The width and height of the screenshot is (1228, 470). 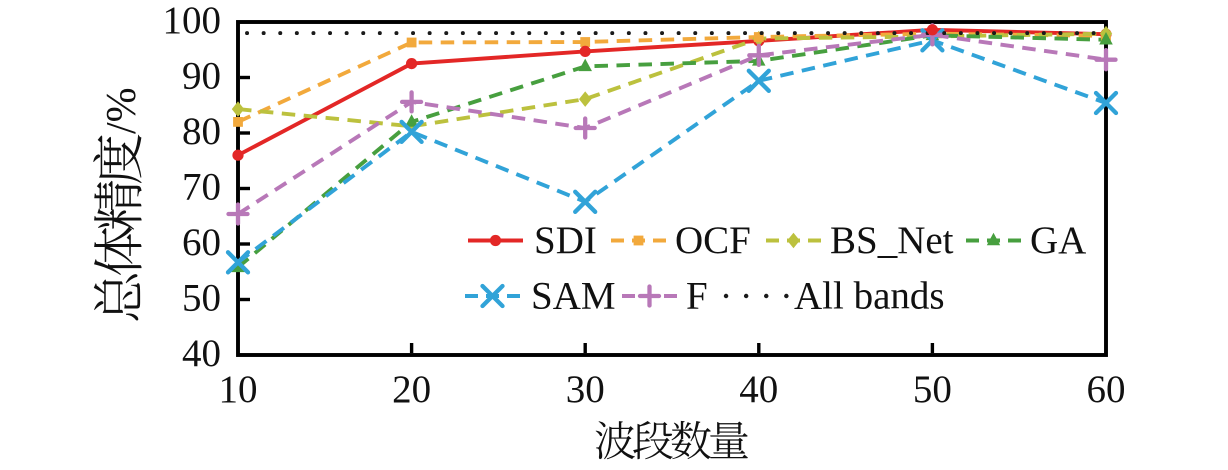 I want to click on svg-text: GA, so click(x=1058, y=240).